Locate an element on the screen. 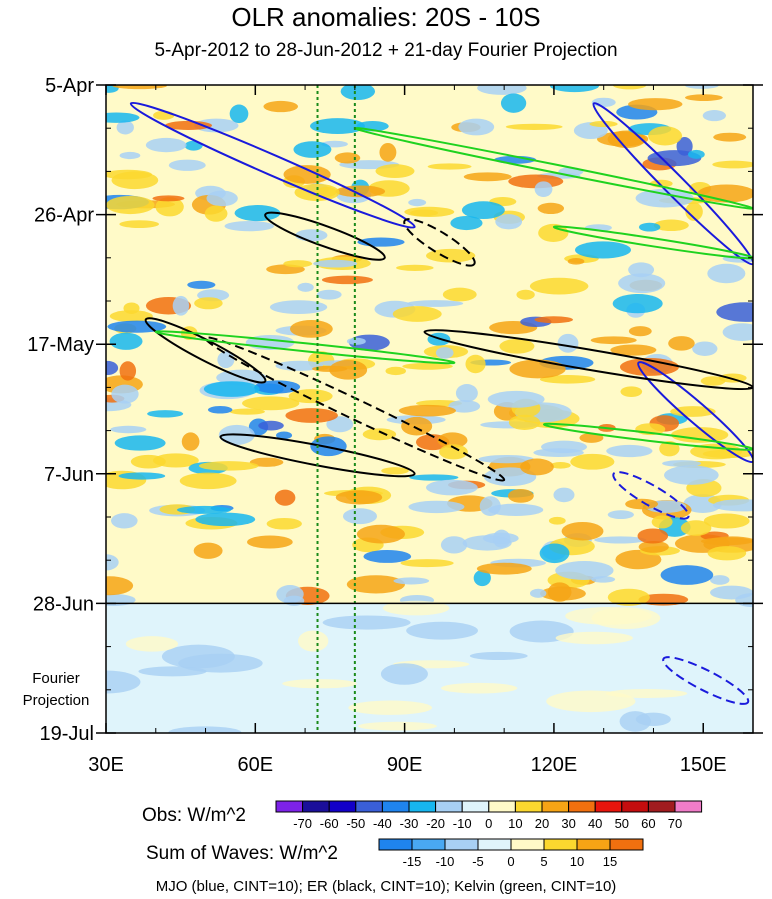  y-tick-label: 26-Apr is located at coordinates (64, 216).